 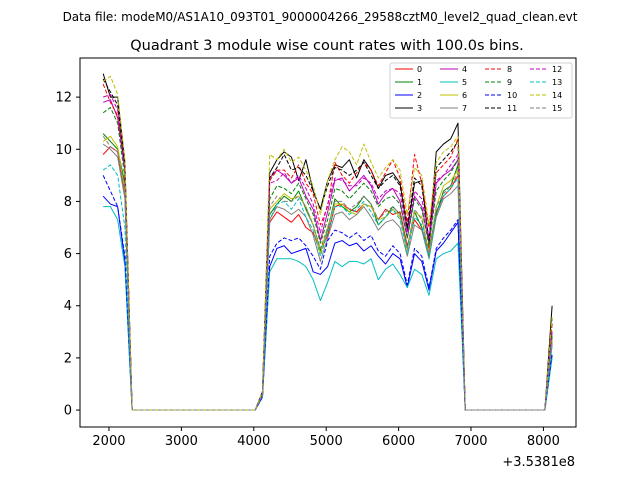 What do you see at coordinates (181, 441) in the screenshot?
I see `x-tick-label: 3000` at bounding box center [181, 441].